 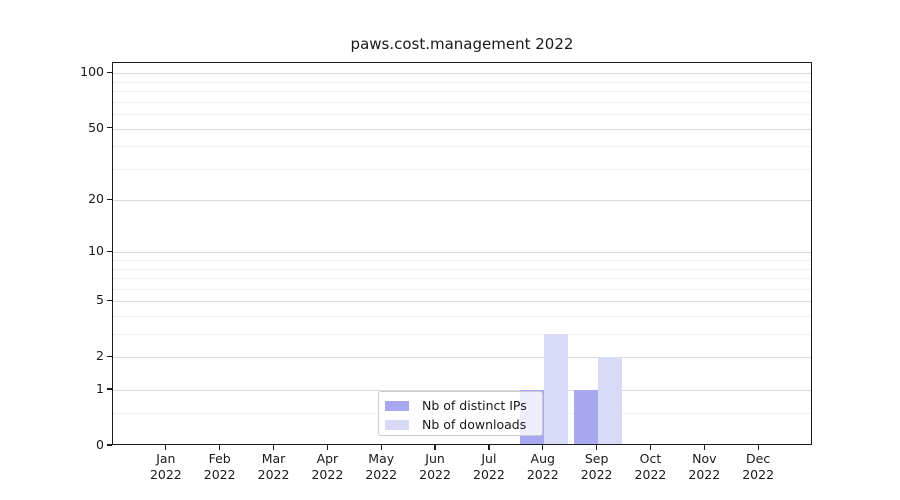 What do you see at coordinates (397, 424) in the screenshot?
I see `legend-swatch-downloads` at bounding box center [397, 424].